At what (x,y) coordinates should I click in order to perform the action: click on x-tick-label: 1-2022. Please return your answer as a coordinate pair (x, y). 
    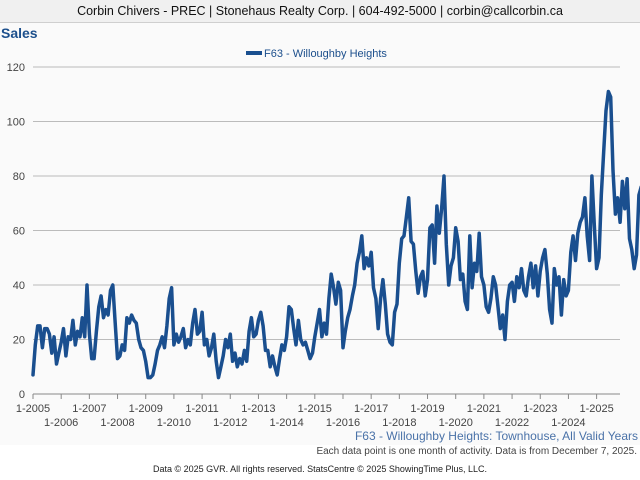
    Looking at the image, I should click on (512, 423).